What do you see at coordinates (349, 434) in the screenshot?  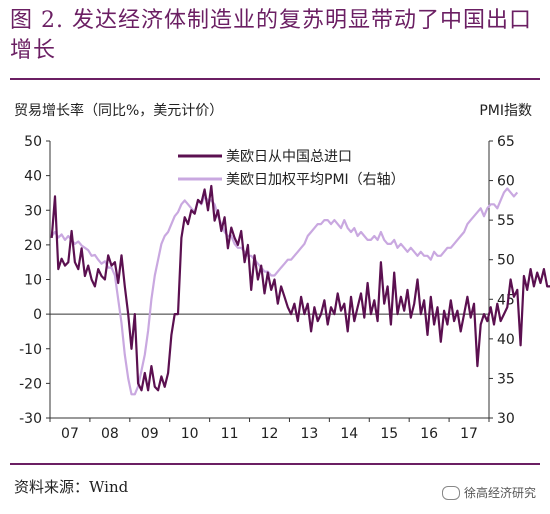 I see `x-tick-label: 14` at bounding box center [349, 434].